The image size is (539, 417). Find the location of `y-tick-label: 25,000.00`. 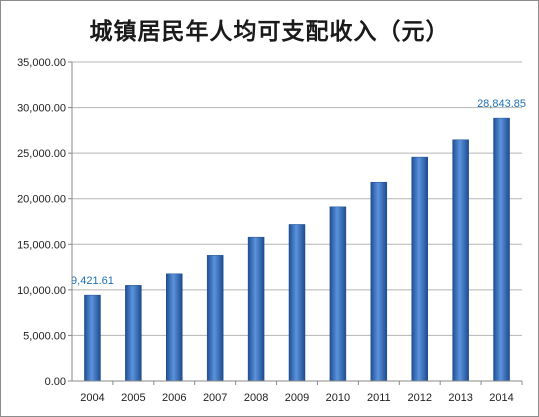

y-tick-label: 25,000.00 is located at coordinates (41, 154).